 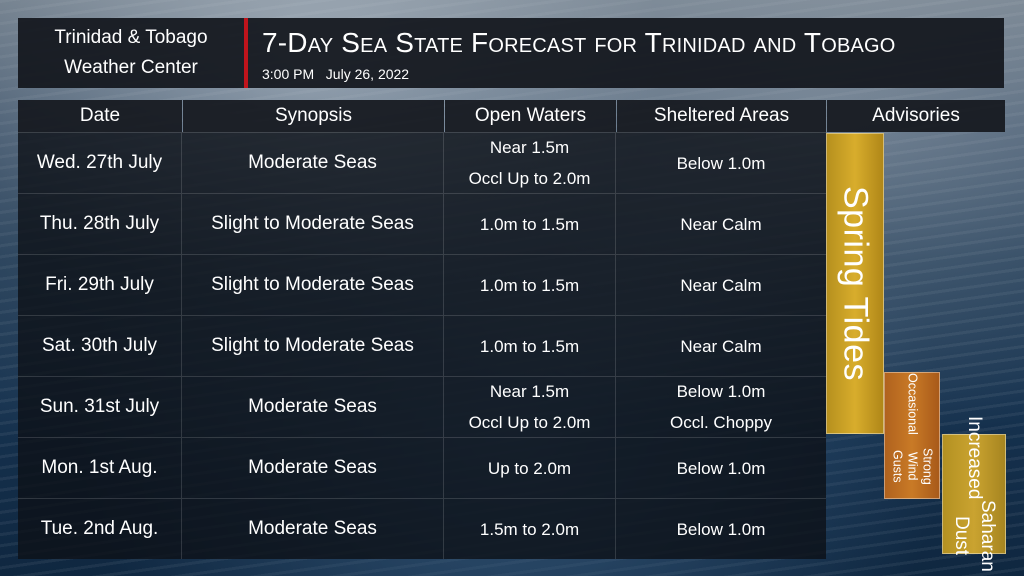 I want to click on advisory-gusts-line-1: Occasional, so click(x=912, y=404).